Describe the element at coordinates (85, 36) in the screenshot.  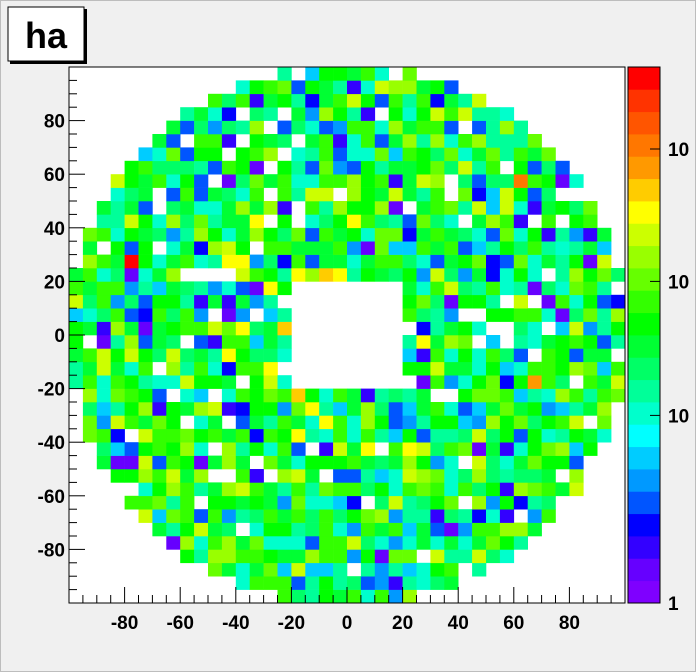
I see `title-box-shadow` at that location.